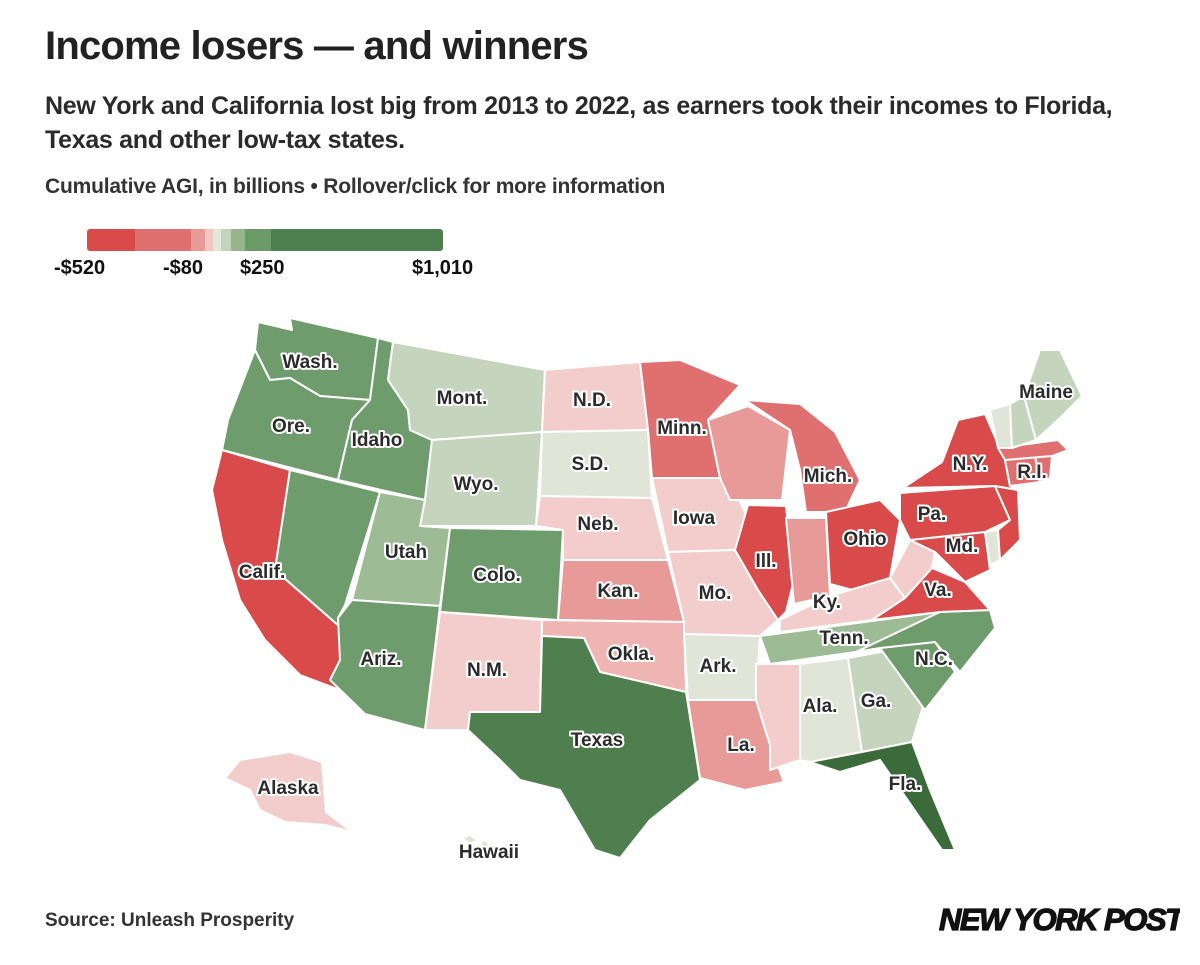  I want to click on state-maine: Maine, so click(1053, 395).